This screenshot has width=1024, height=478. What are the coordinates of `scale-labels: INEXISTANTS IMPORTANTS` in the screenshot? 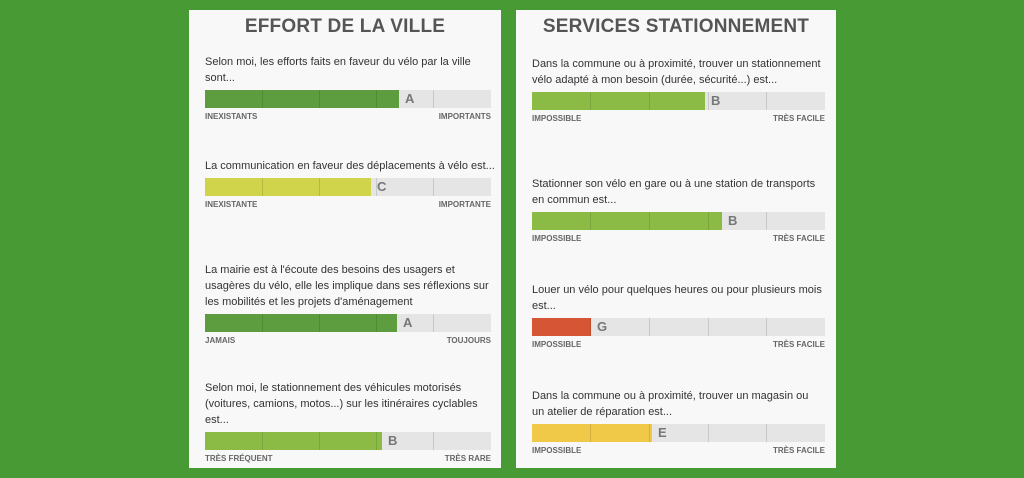 It's located at (348, 118).